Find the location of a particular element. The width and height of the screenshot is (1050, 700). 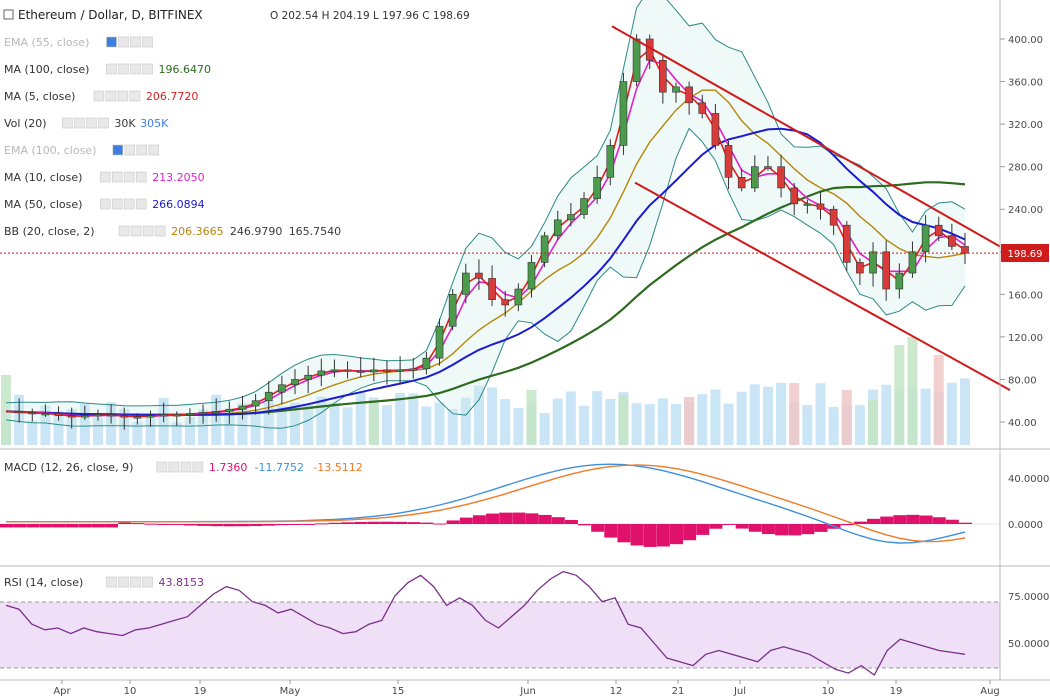

macd-legend-value: 1.7360 is located at coordinates (228, 467).